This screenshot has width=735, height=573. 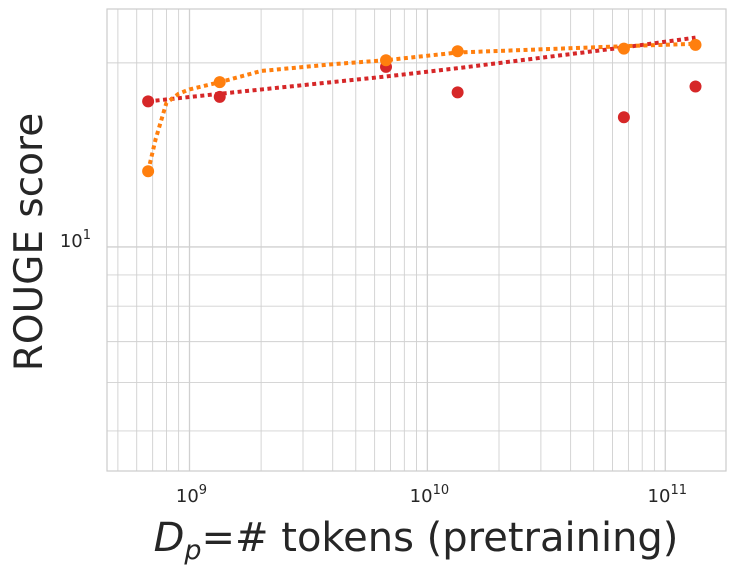 What do you see at coordinates (678, 490) in the screenshot?
I see `x-tick-exponent: 11` at bounding box center [678, 490].